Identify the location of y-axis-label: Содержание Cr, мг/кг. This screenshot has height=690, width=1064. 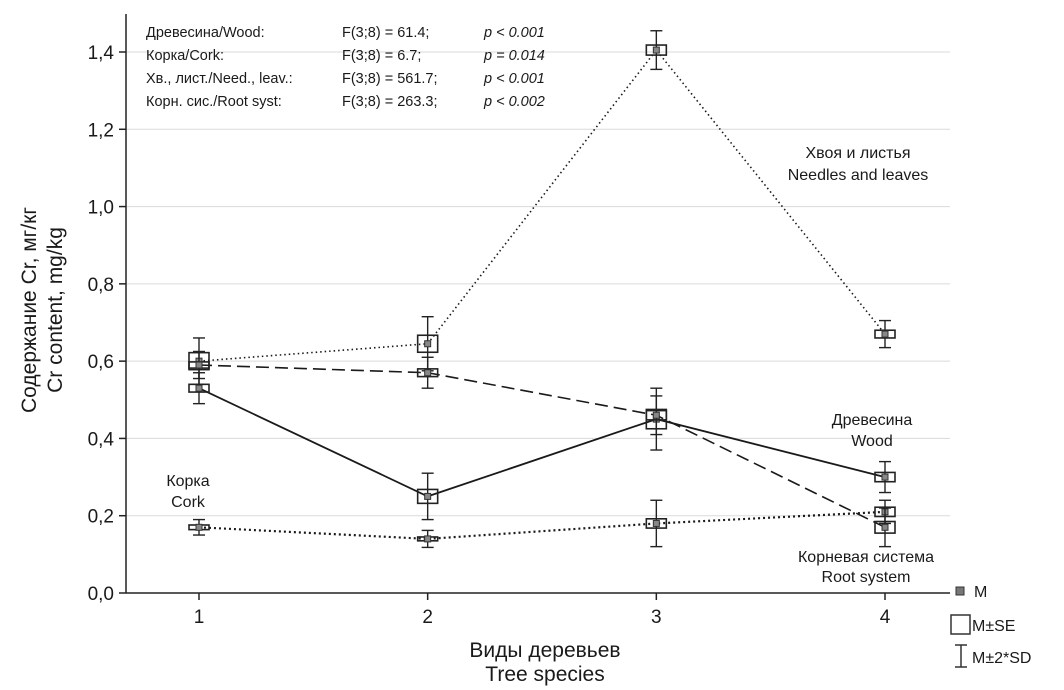
(29, 310).